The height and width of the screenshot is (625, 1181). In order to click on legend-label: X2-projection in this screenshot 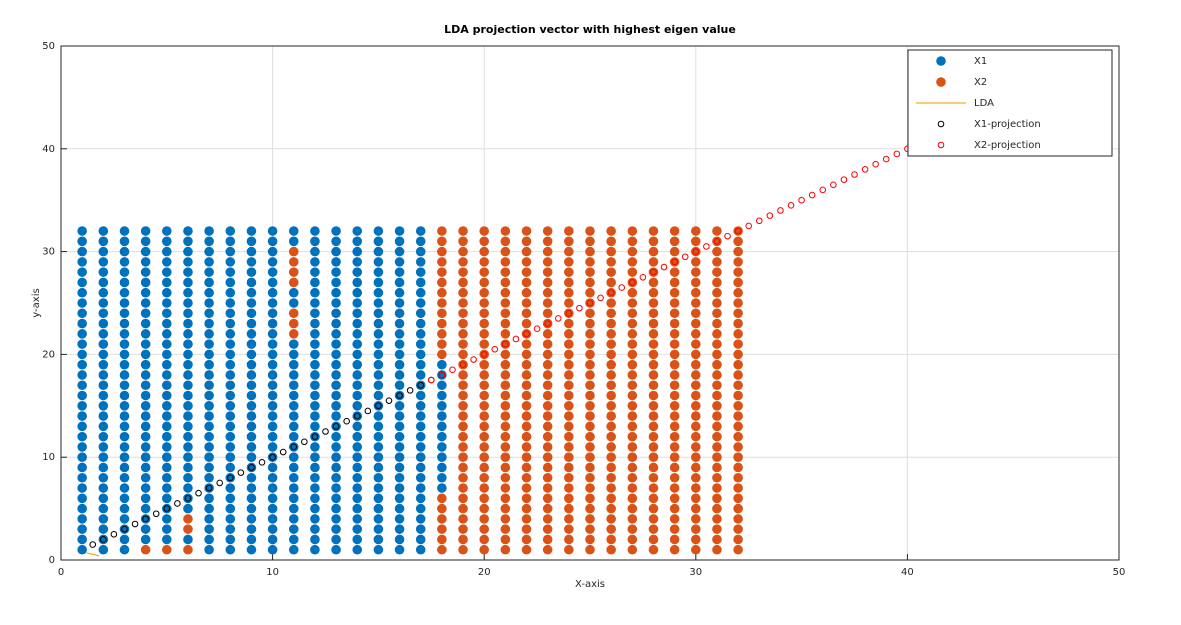, I will do `click(1007, 145)`.